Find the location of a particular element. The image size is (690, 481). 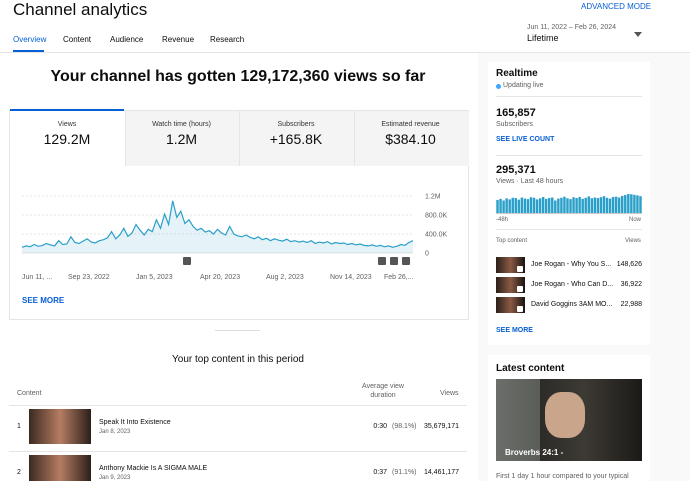

latest-title: Latest content is located at coordinates (530, 368).